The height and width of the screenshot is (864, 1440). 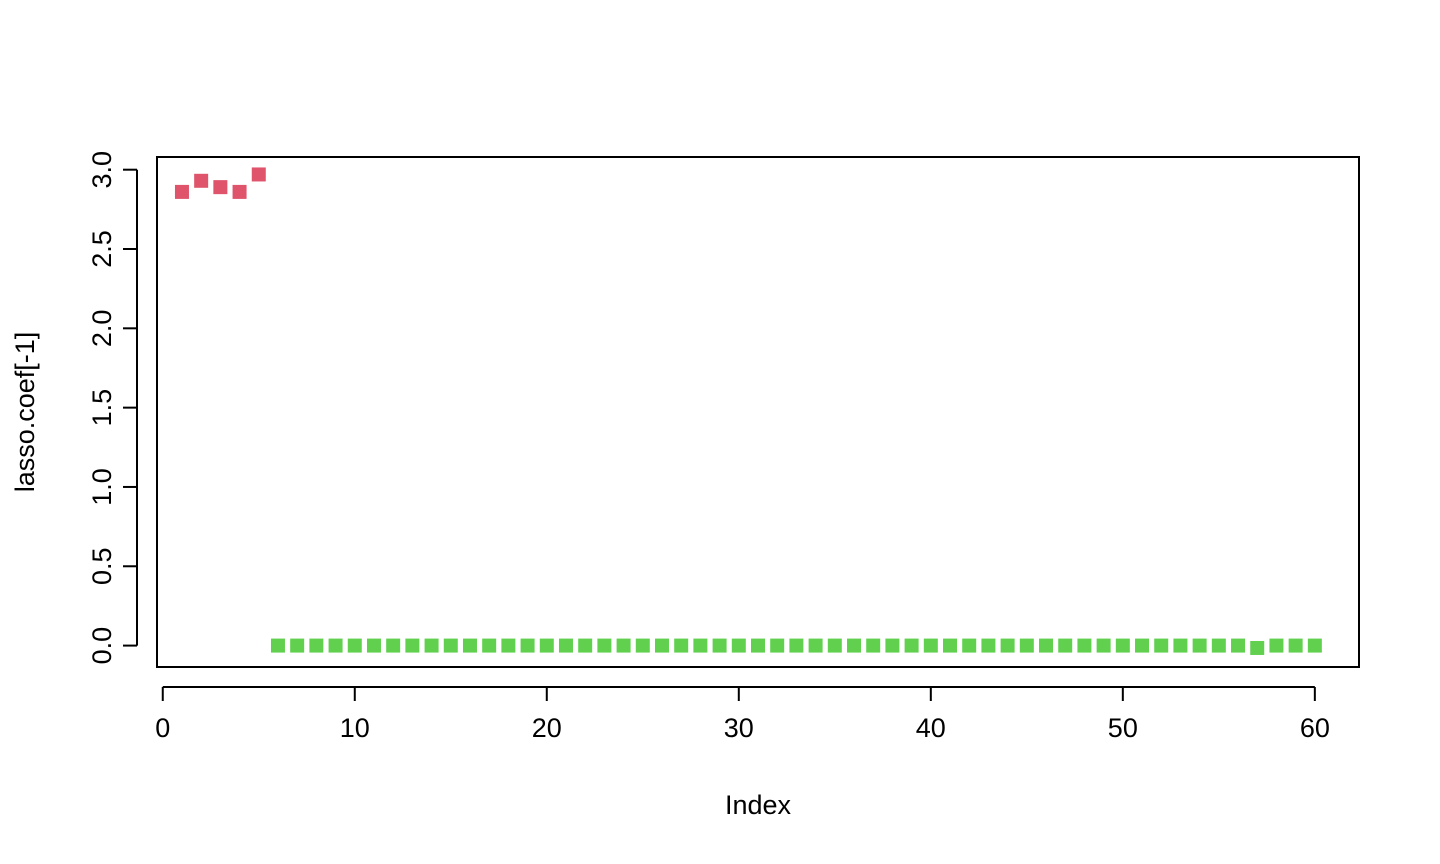 What do you see at coordinates (931, 728) in the screenshot?
I see `x-tick-label: 40` at bounding box center [931, 728].